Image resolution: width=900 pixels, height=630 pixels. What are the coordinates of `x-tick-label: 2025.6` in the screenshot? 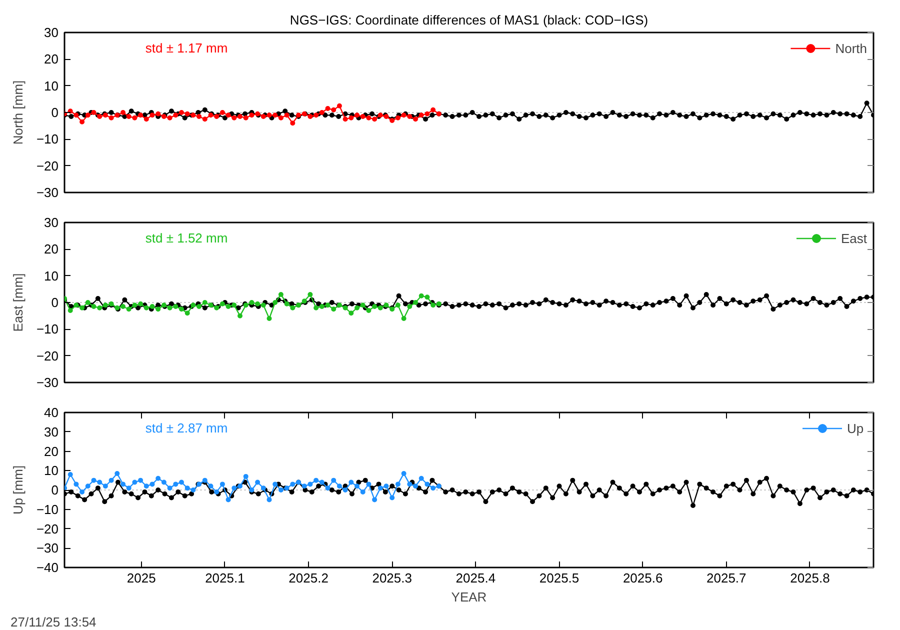 It's located at (642, 578).